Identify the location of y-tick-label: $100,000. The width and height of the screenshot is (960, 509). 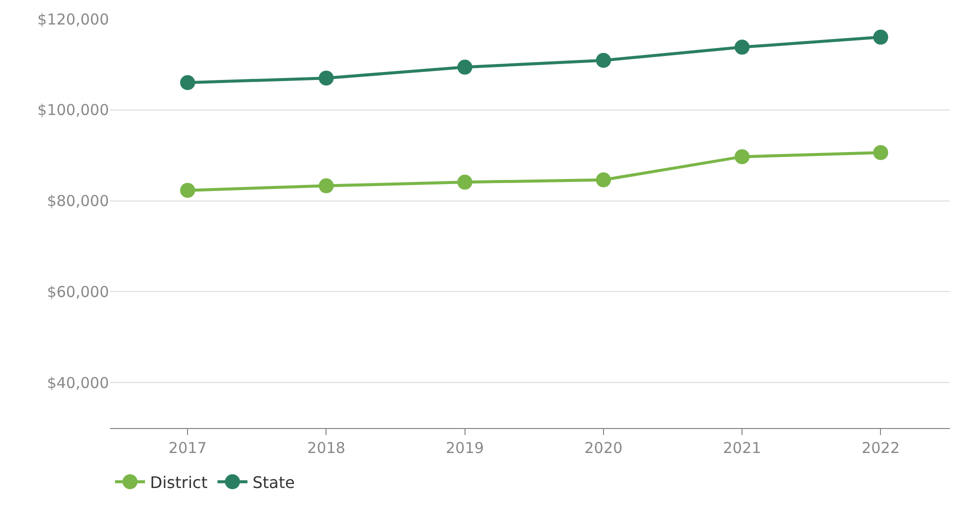
(73, 110).